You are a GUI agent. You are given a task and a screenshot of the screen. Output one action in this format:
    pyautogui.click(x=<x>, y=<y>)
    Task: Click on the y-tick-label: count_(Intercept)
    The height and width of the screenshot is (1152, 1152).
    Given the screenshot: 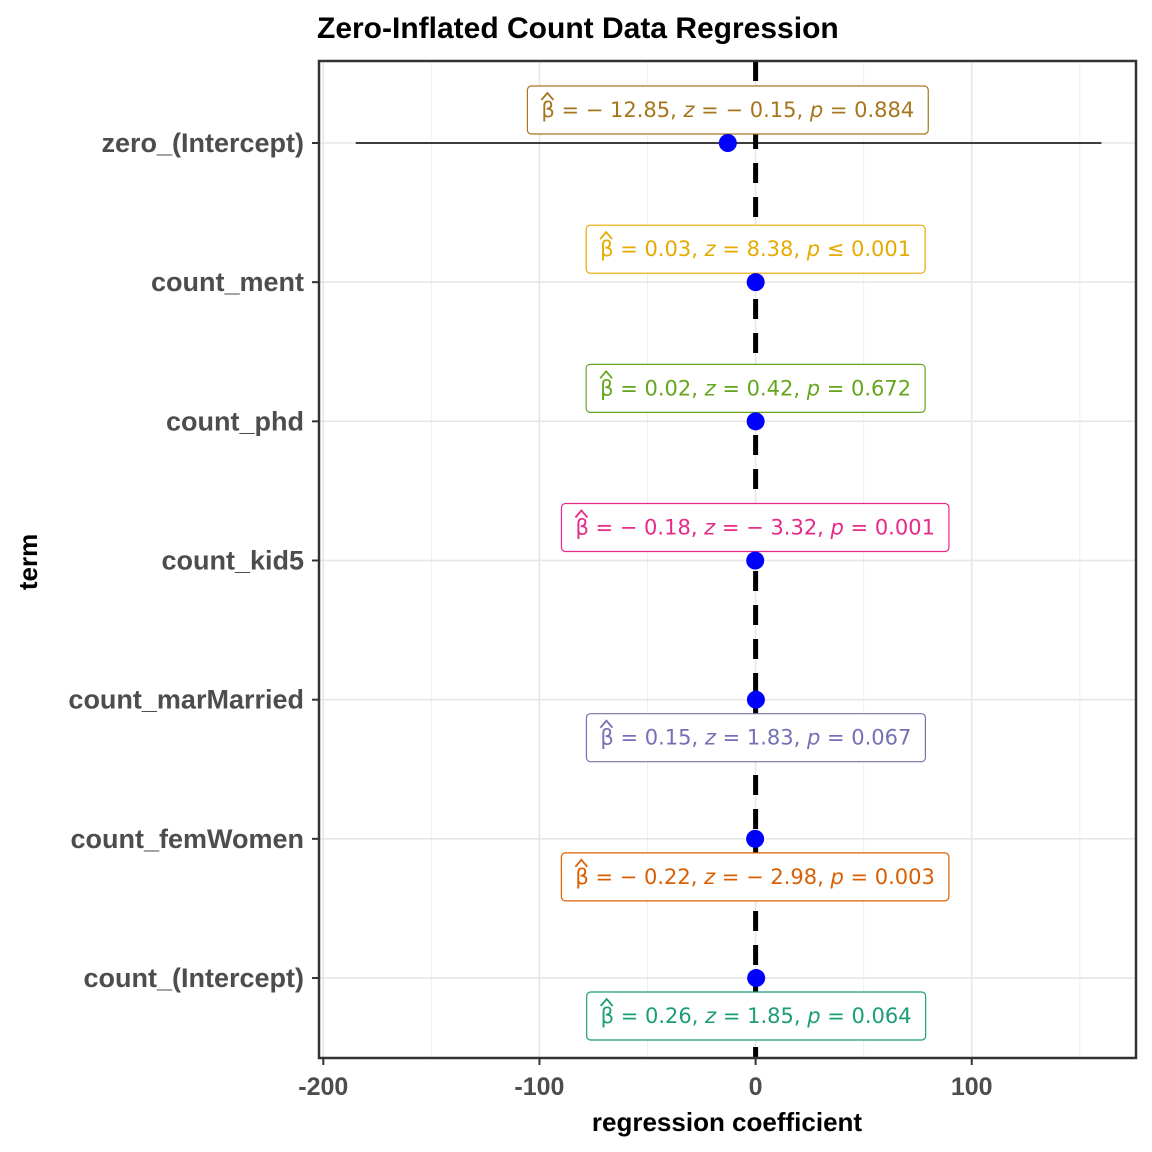 What is the action you would take?
    pyautogui.click(x=193, y=978)
    